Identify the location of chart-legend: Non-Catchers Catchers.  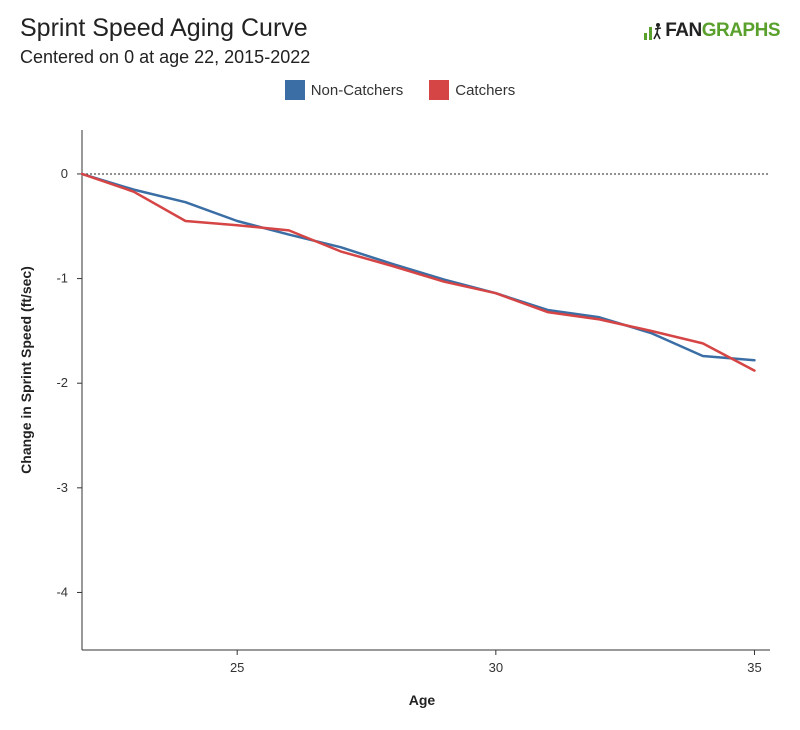
(400, 90).